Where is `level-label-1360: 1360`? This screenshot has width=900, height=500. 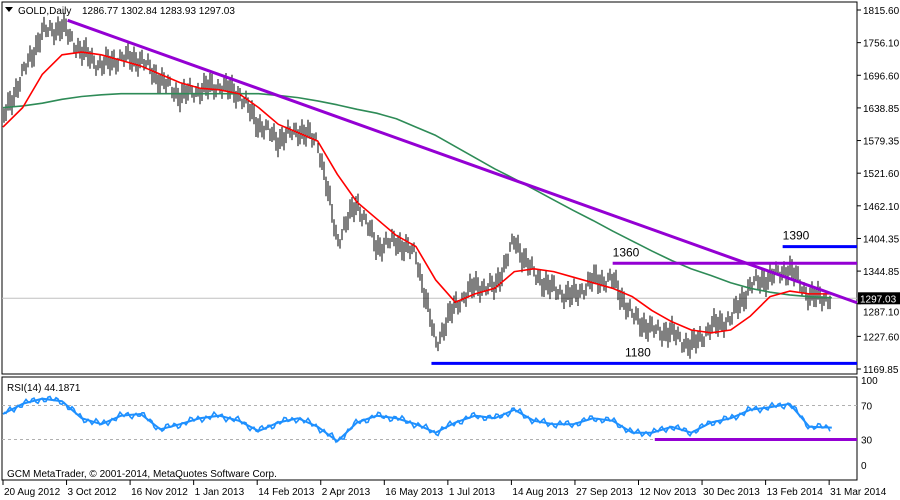 level-label-1360: 1360 is located at coordinates (626, 252).